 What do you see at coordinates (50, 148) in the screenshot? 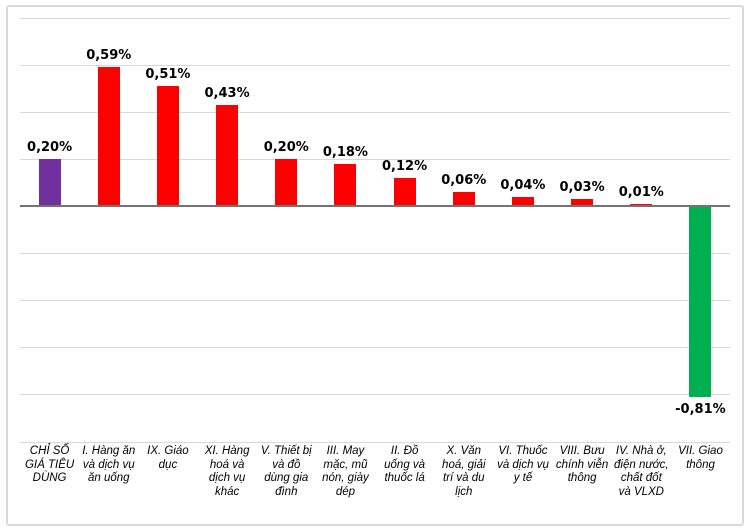
I see `bar-value-label-1: 0,20%` at bounding box center [50, 148].